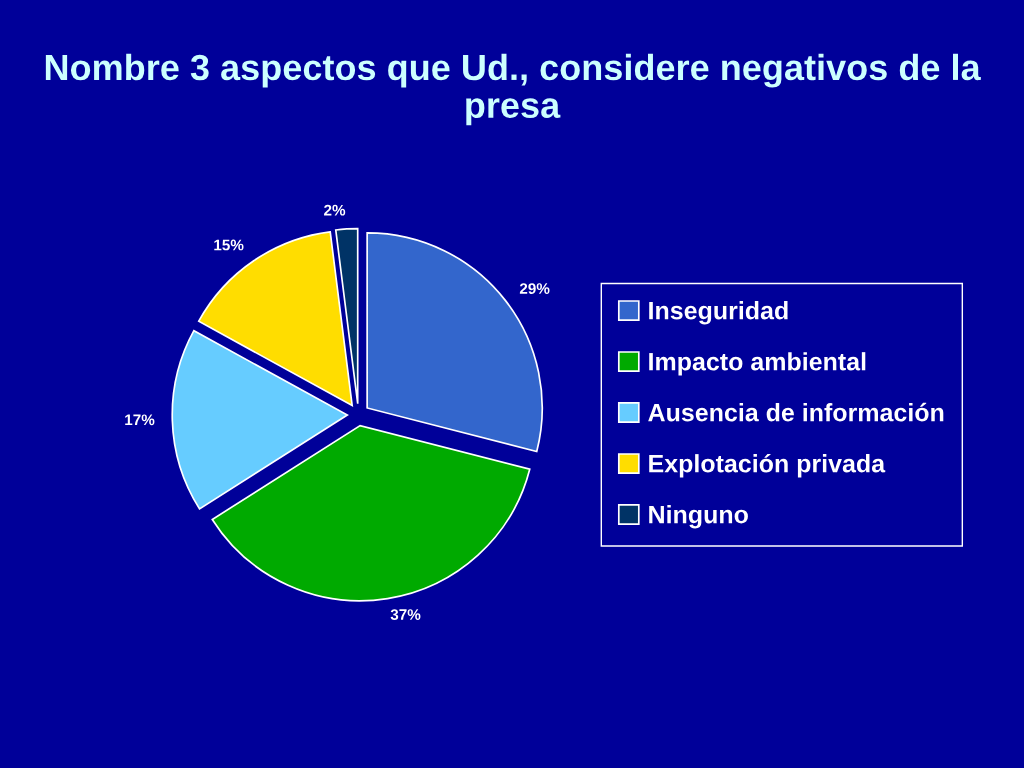 Image resolution: width=1024 pixels, height=768 pixels. Describe the element at coordinates (513, 89) in the screenshot. I see `chart-title: Nombre 3 aspectos que Ud., considere negativos de la presa` at that location.